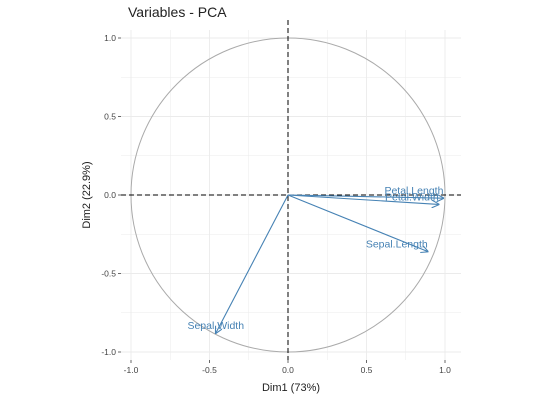  What do you see at coordinates (131, 370) in the screenshot?
I see `x-tick-label: -1.0` at bounding box center [131, 370].